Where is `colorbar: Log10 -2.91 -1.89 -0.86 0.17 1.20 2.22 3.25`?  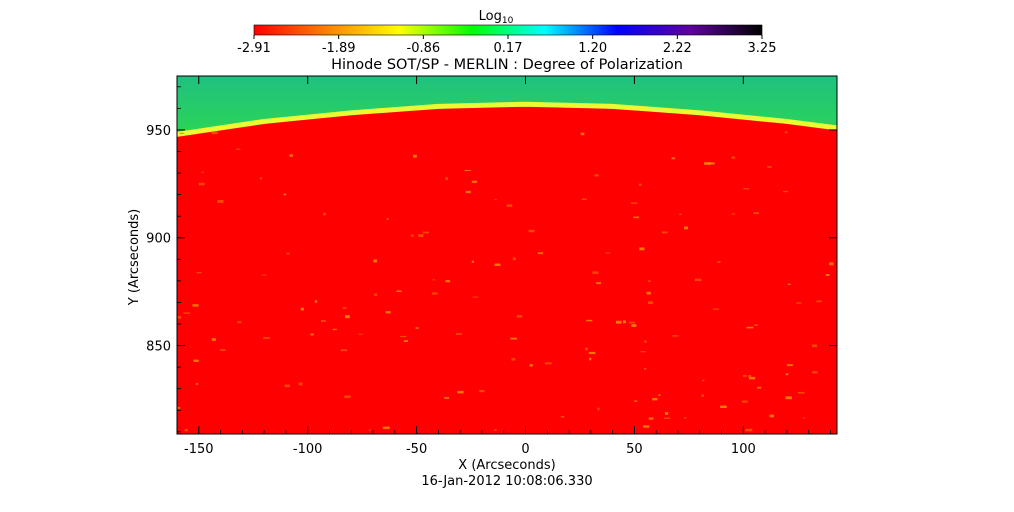
colorbar: Log10 -2.91 -1.89 -0.86 0.17 1.20 2.22 3.25 is located at coordinates (506, 32).